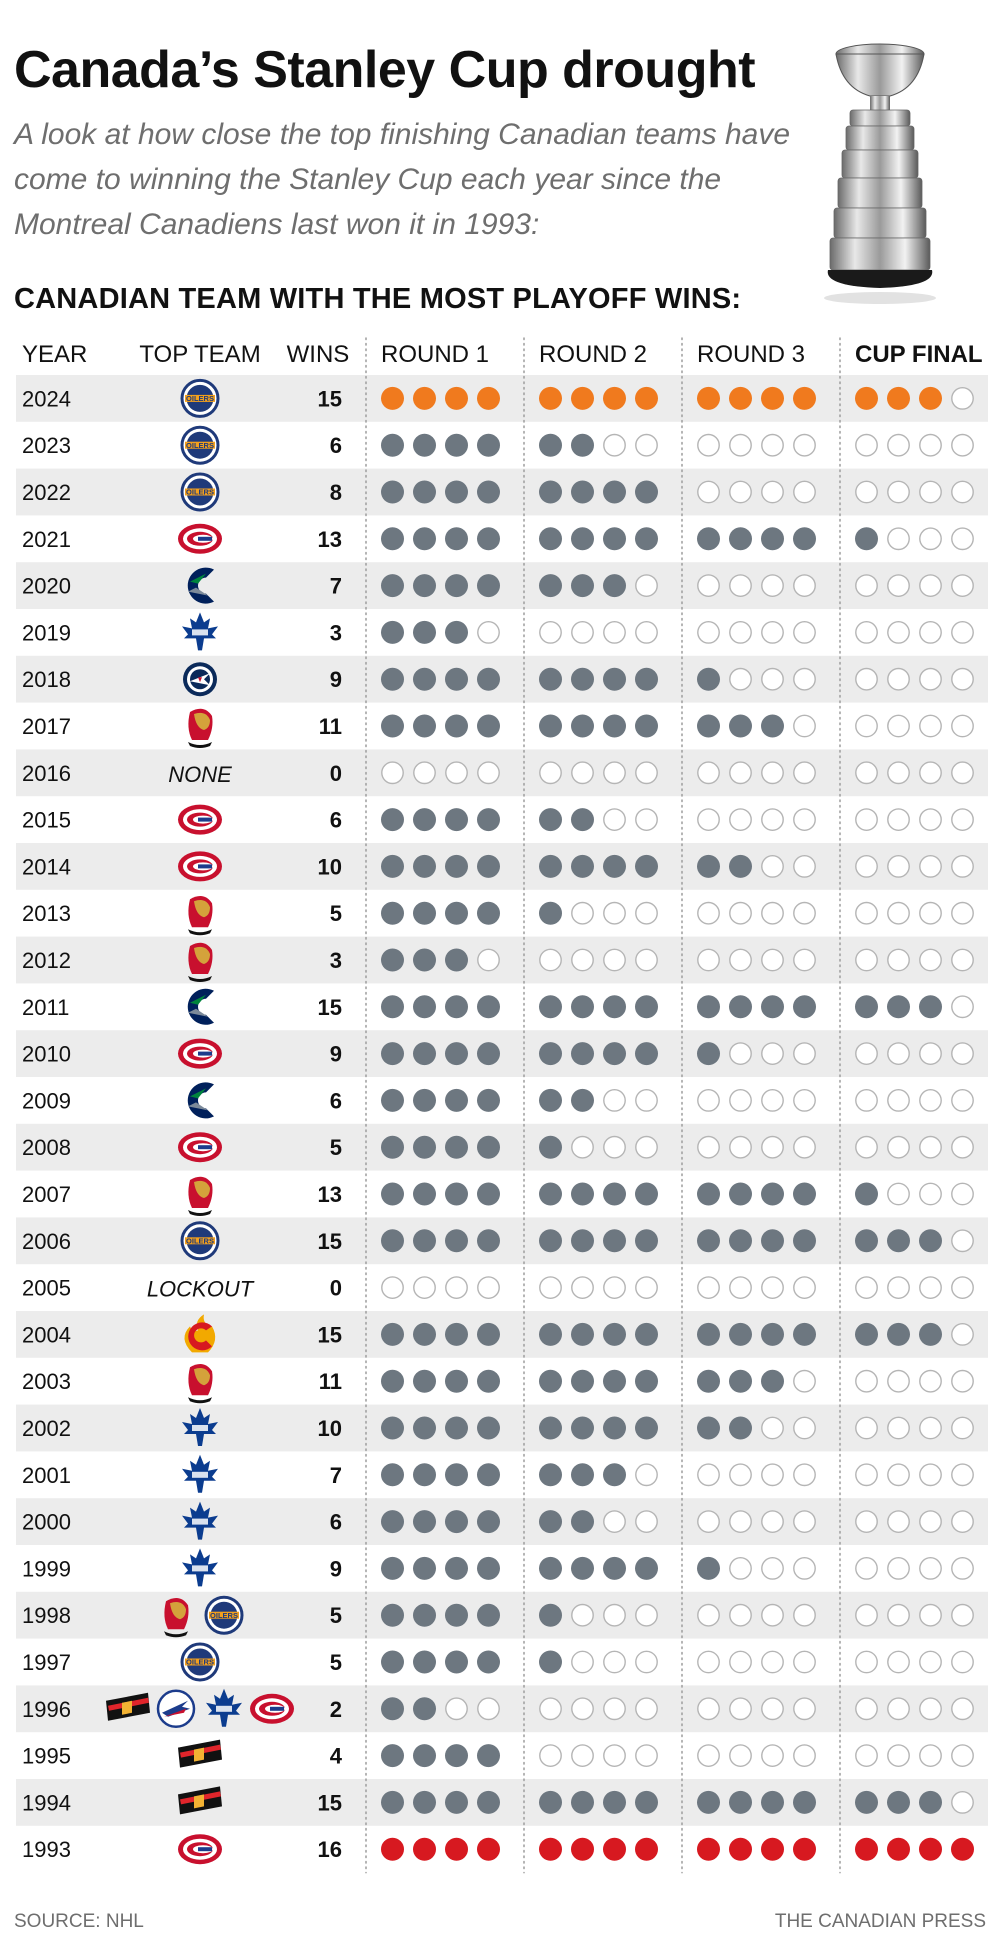  I want to click on canucks-retro-logo-icon, so click(128, 1706).